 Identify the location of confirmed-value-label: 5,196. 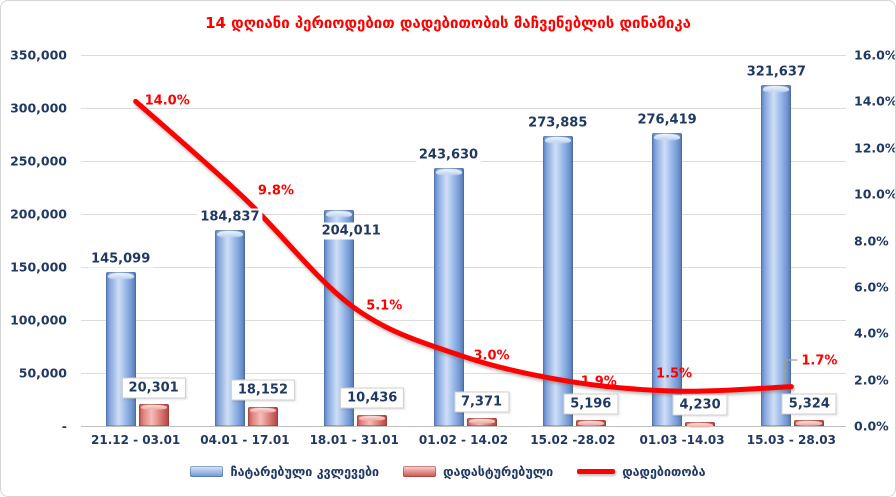
(591, 404).